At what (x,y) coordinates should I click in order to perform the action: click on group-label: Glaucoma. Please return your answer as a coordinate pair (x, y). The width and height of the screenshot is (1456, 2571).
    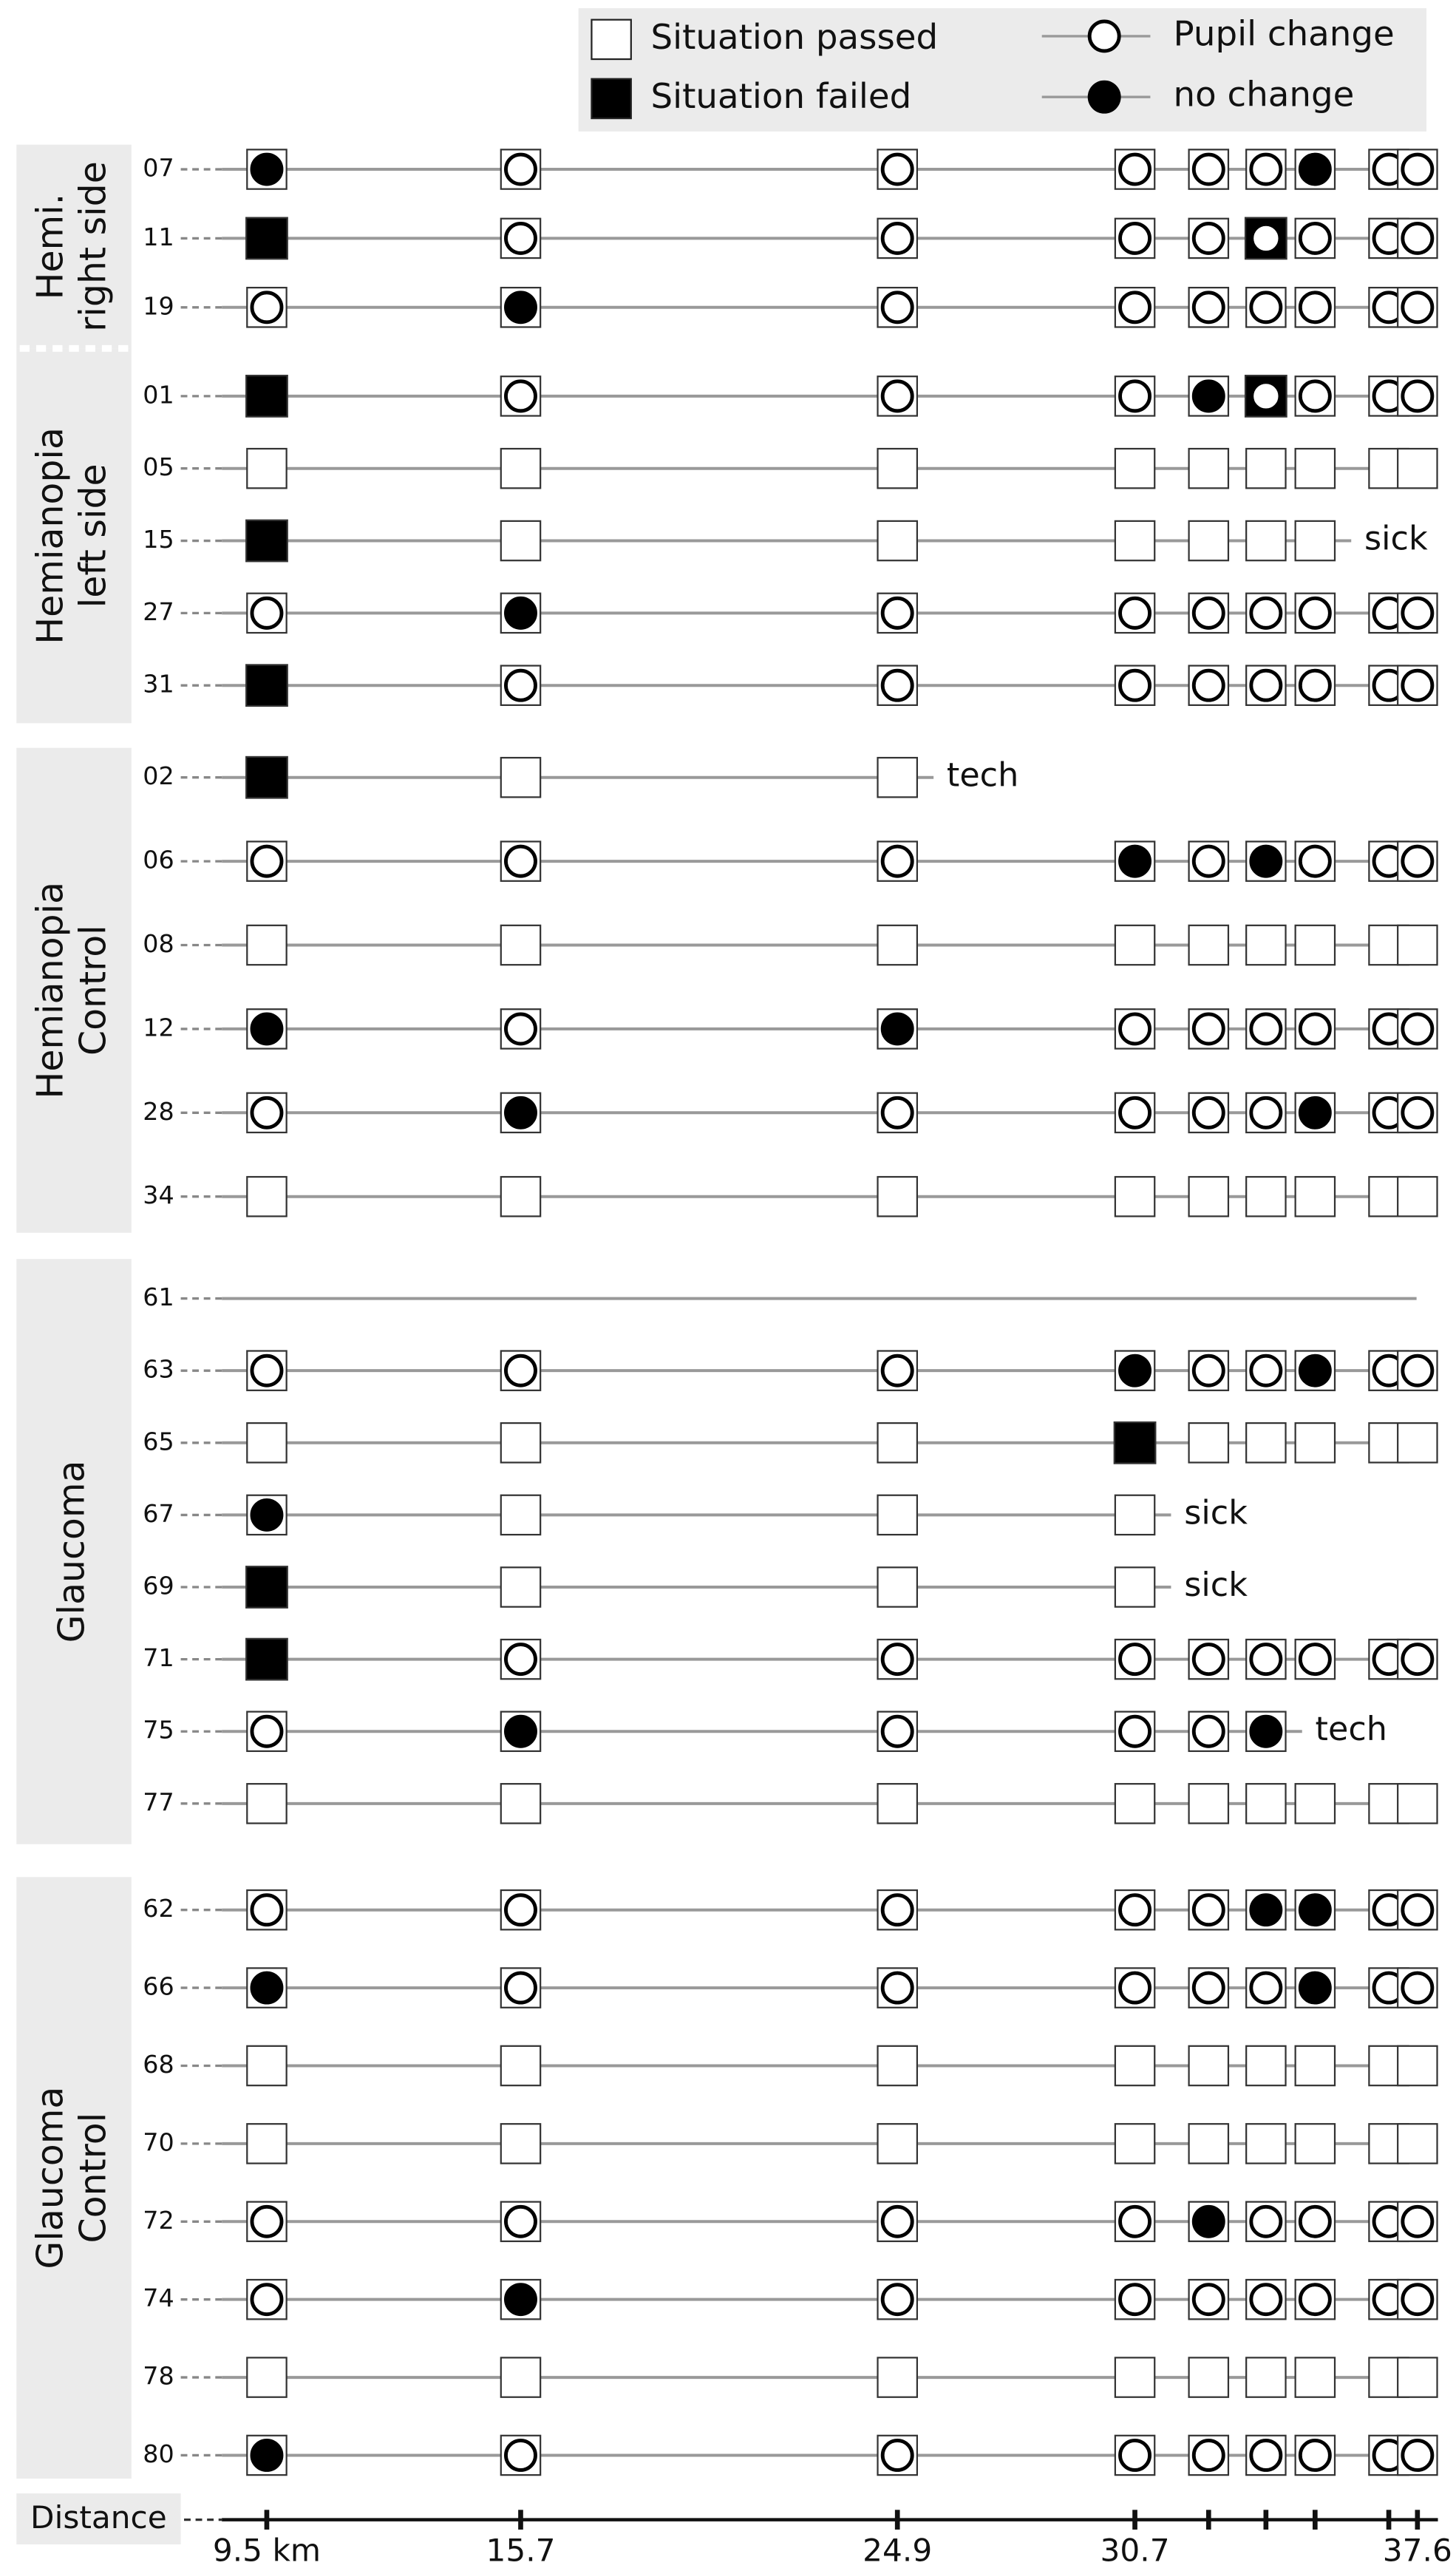
    Looking at the image, I should click on (72, 1552).